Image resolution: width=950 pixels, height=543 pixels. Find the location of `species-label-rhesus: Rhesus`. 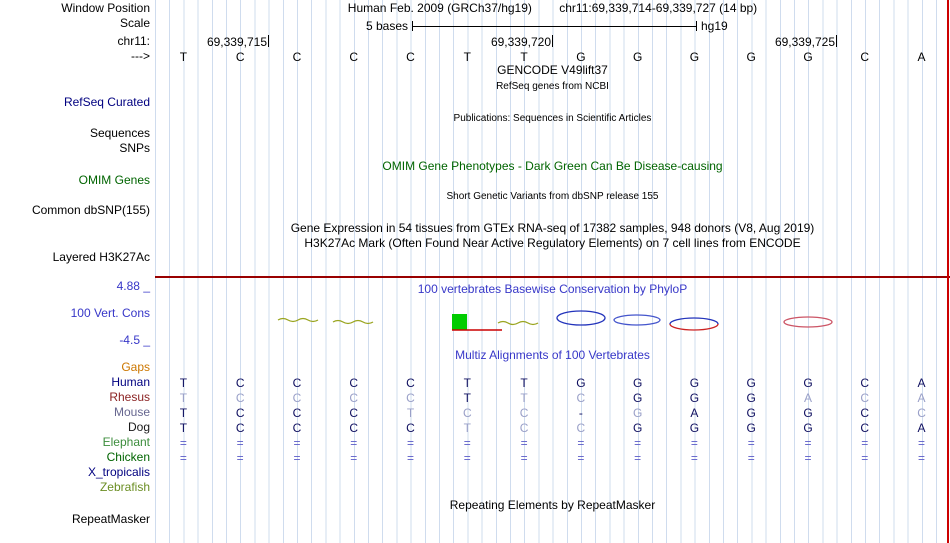

species-label-rhesus: Rhesus is located at coordinates (129, 397).